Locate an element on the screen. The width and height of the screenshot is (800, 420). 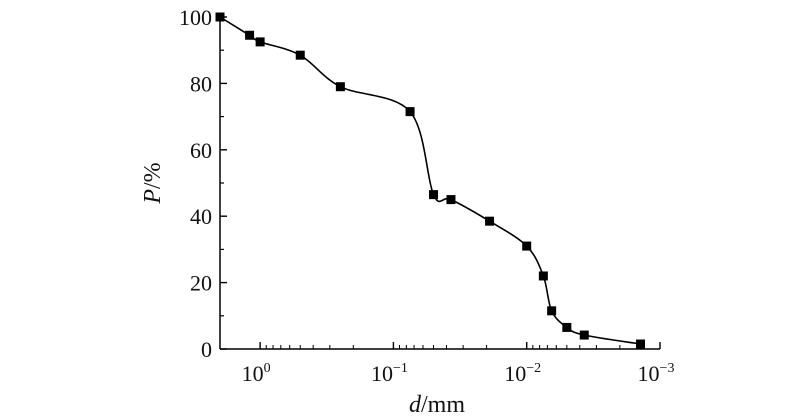
y-tick-label: 40 is located at coordinates (201, 216).